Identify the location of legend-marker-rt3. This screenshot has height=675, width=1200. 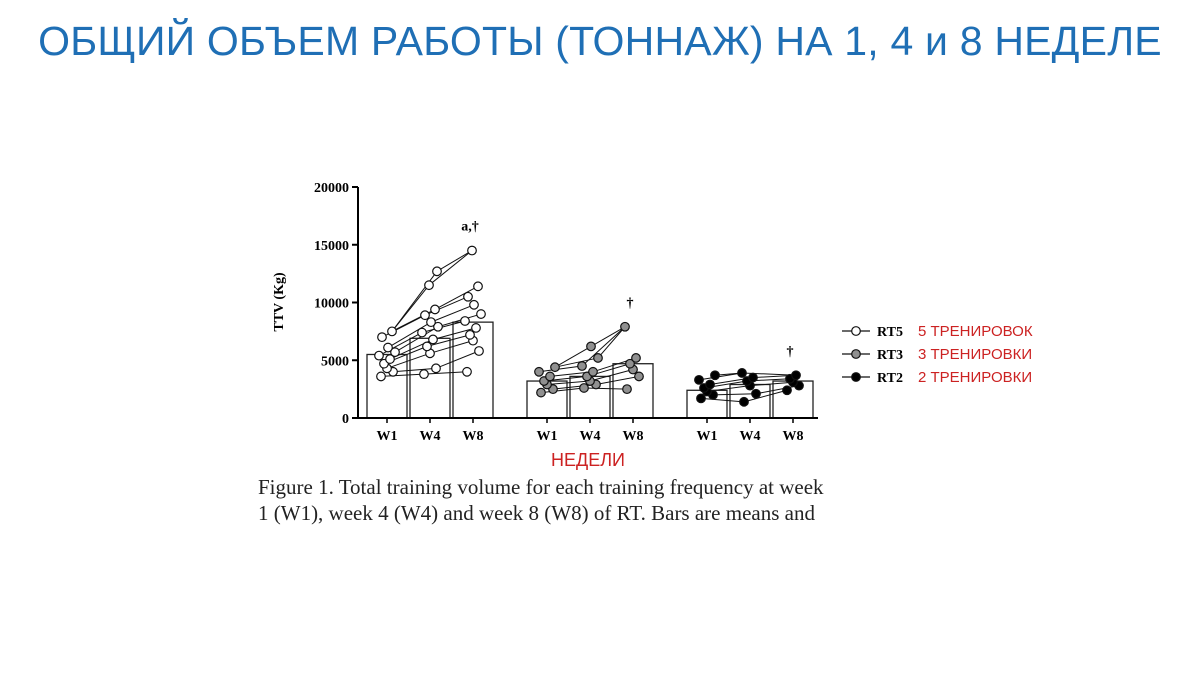
(856, 354).